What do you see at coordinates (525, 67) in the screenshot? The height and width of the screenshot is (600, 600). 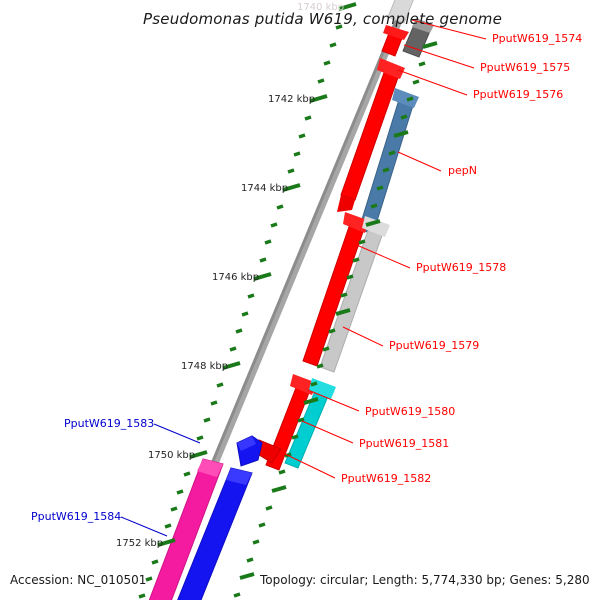 I see `gene-label-pputw619_1575: PputW619_1575` at bounding box center [525, 67].